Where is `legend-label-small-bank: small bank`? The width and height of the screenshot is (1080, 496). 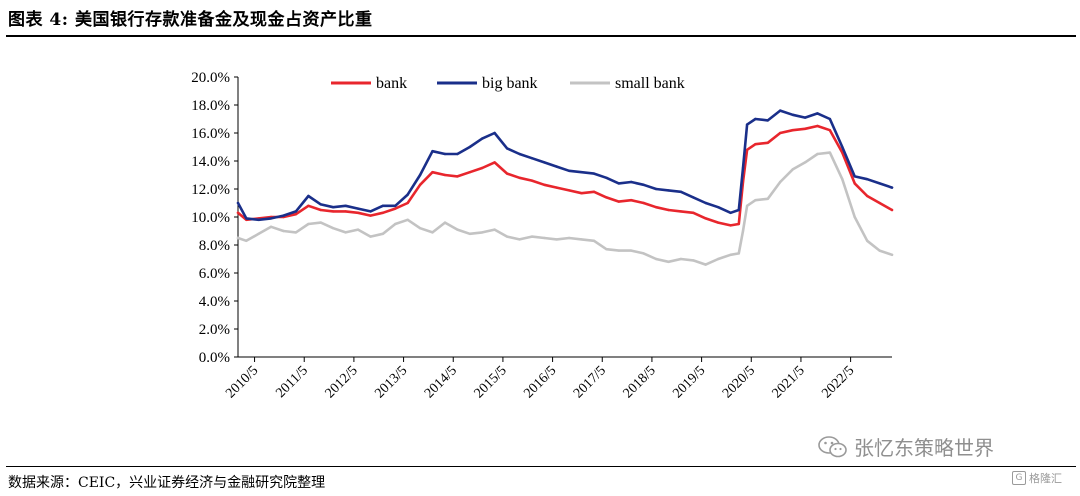
legend-label-small-bank: small bank is located at coordinates (650, 83).